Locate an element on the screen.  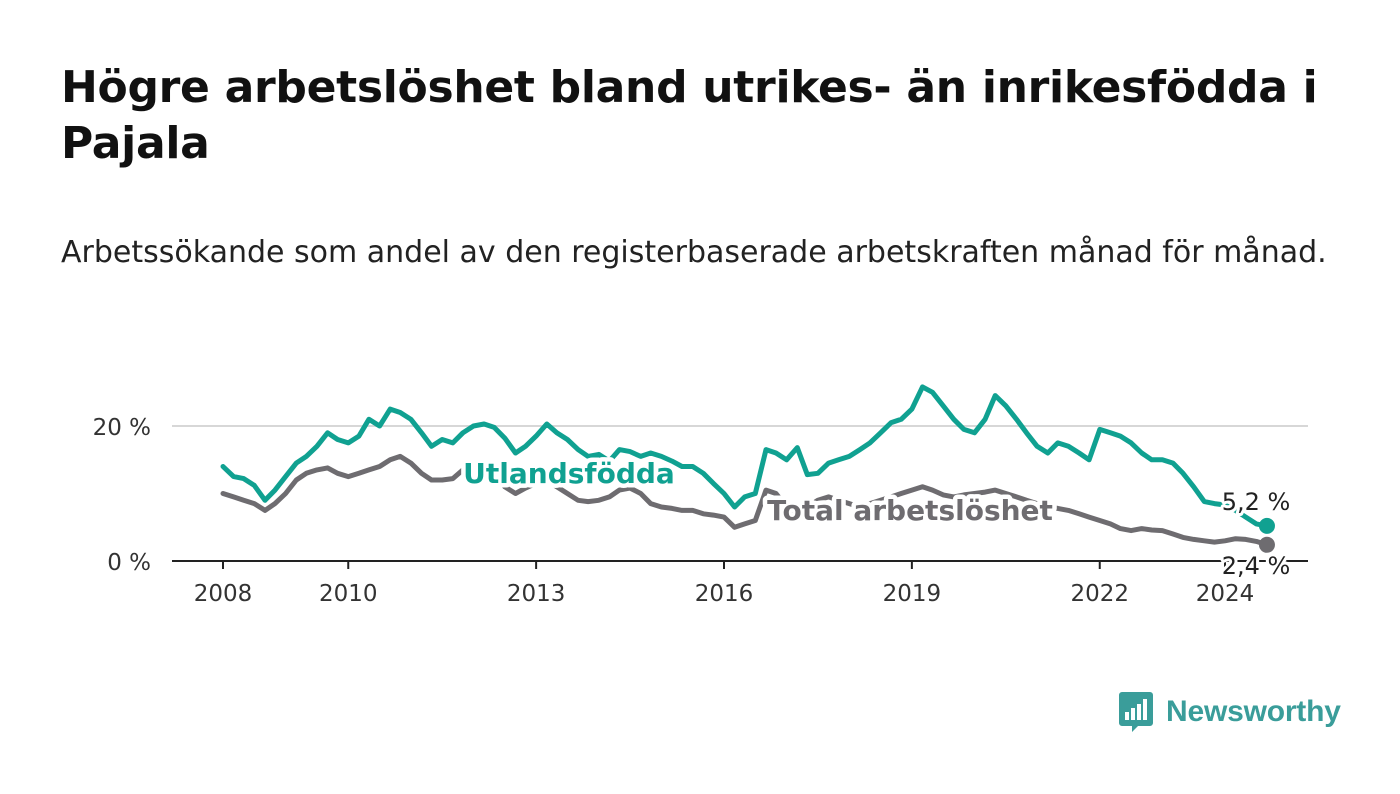
series-line-total is located at coordinates (745, 500).